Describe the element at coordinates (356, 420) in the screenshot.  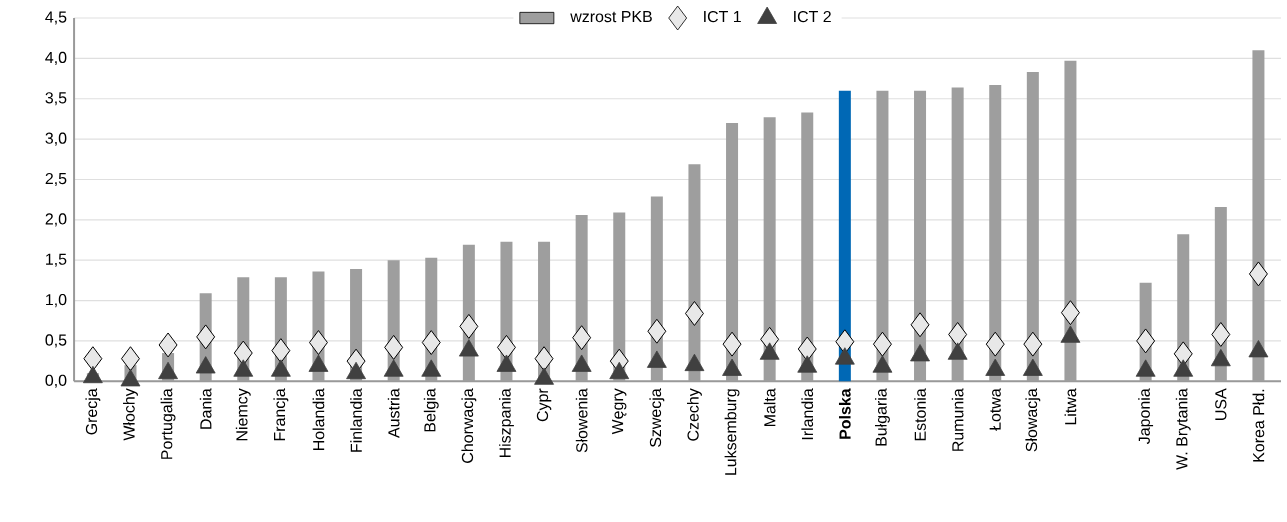
I see `x-tick-label: Finlandia` at that location.